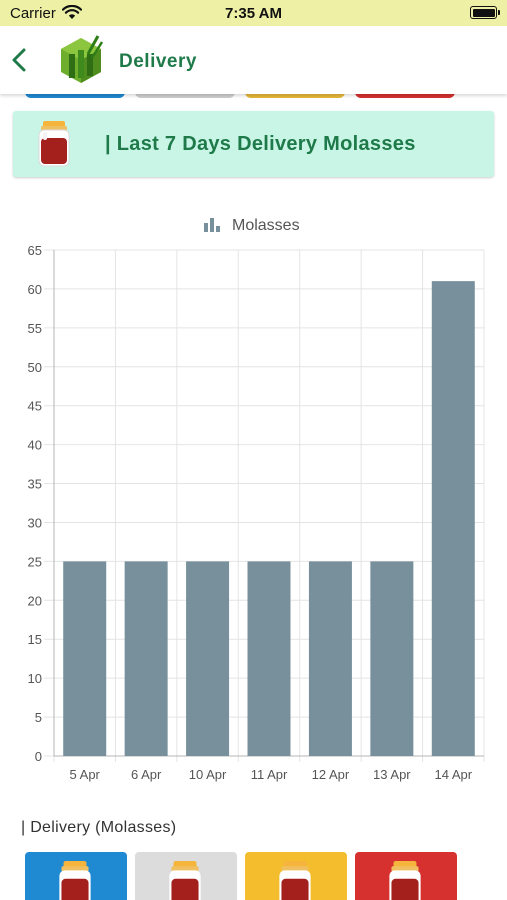  Describe the element at coordinates (392, 774) in the screenshot. I see `x-tick-label: 13 Apr` at that location.